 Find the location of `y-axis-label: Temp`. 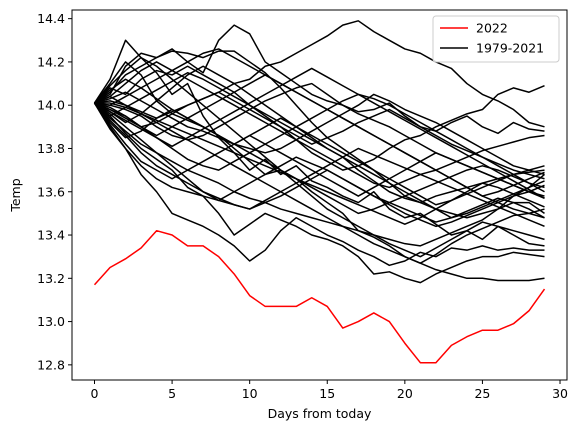

y-axis-label: Temp is located at coordinates (15, 195).